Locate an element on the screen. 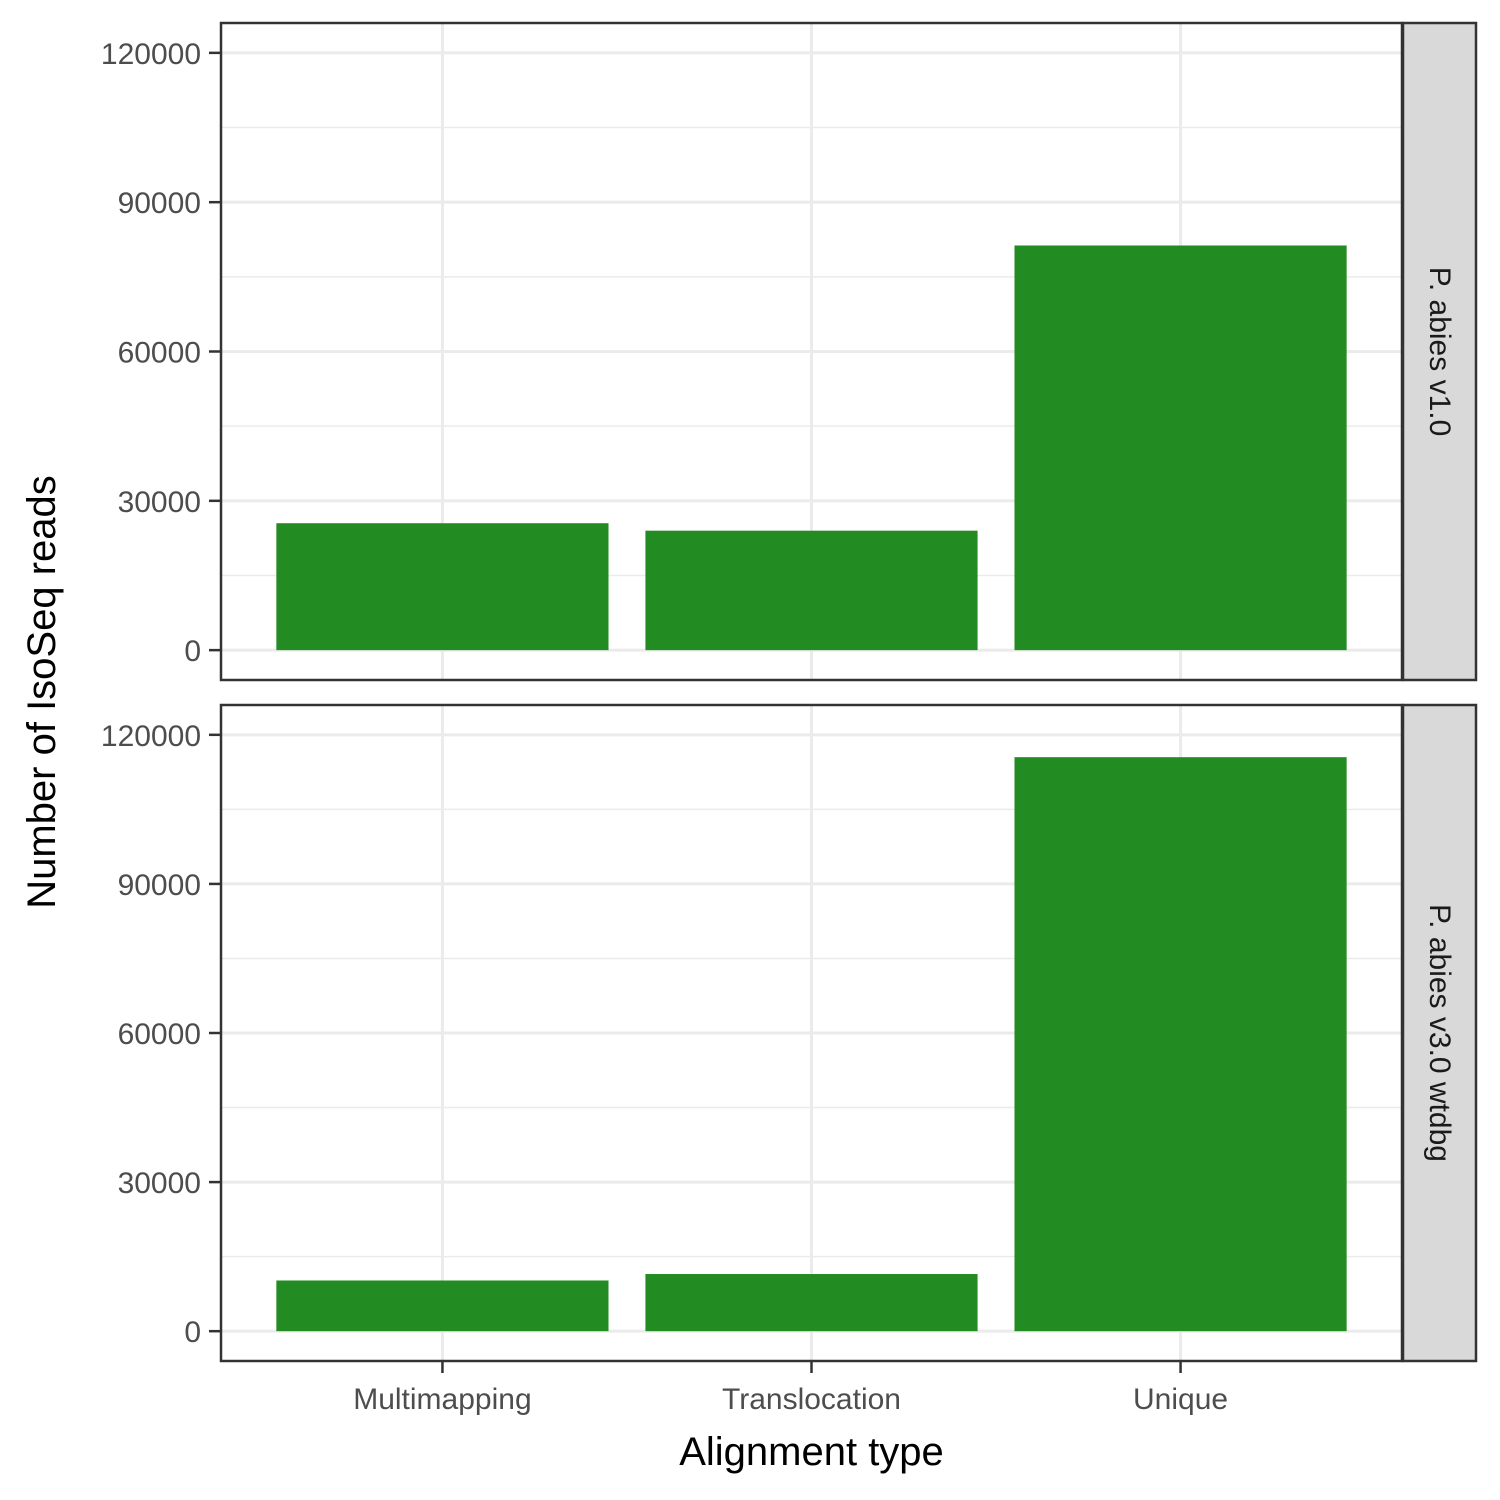  x-axis-title: Alignment type is located at coordinates (811, 1452).